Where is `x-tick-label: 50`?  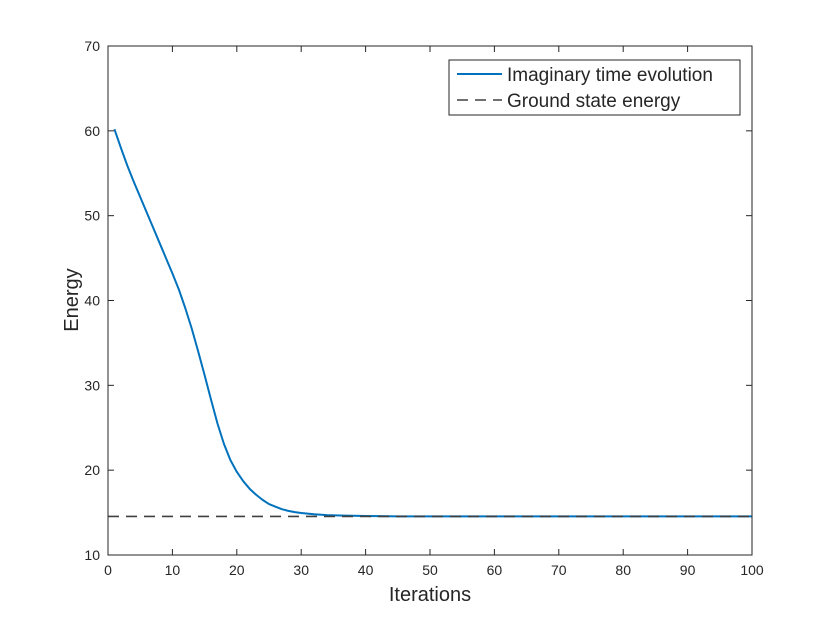
x-tick-label: 50 is located at coordinates (430, 570).